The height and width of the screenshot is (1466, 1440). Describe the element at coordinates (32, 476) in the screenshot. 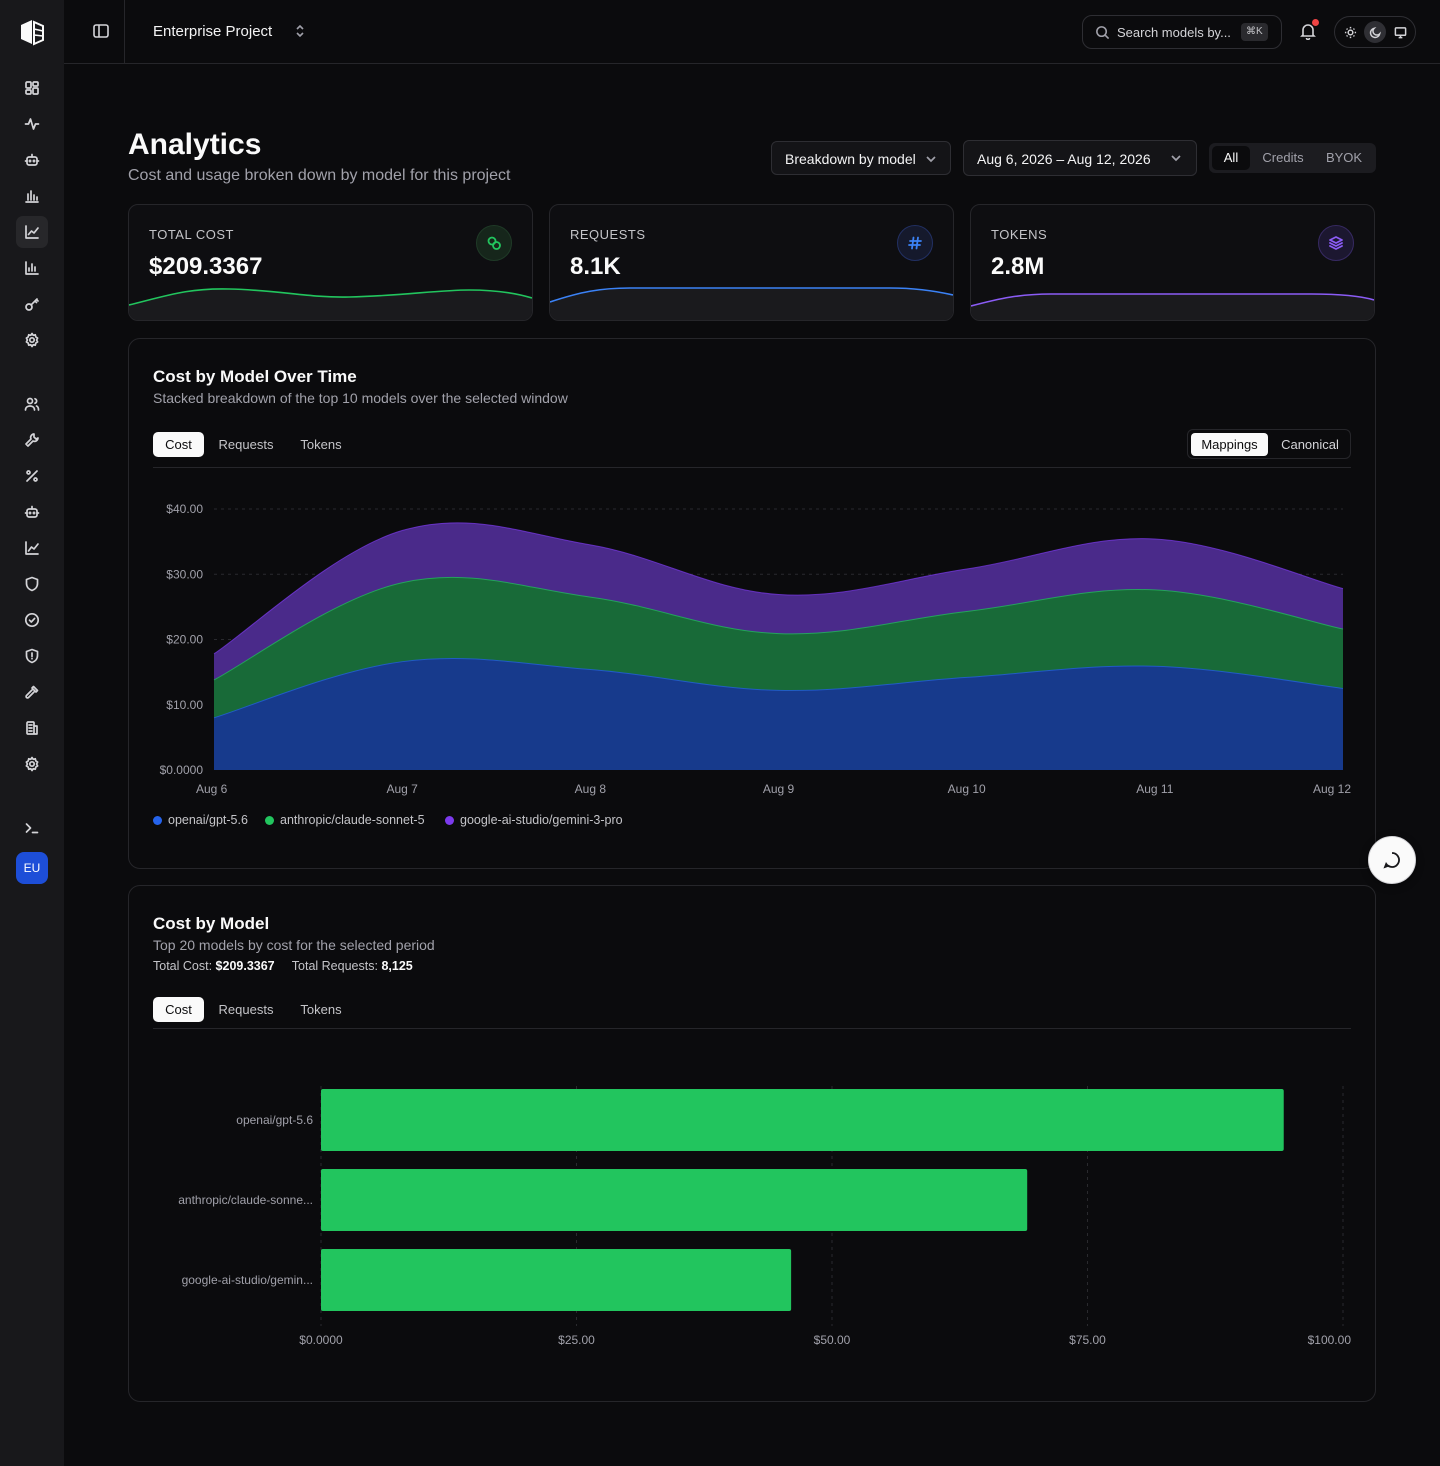

I see `sidebar-item-percent` at that location.